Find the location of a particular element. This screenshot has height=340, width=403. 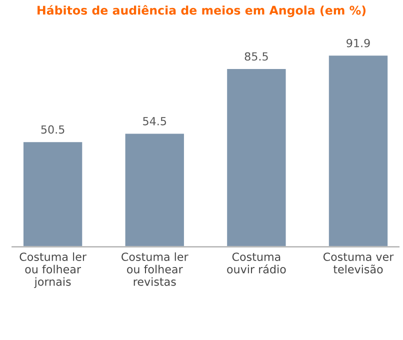

data-label: 50.5 is located at coordinates (52, 129).